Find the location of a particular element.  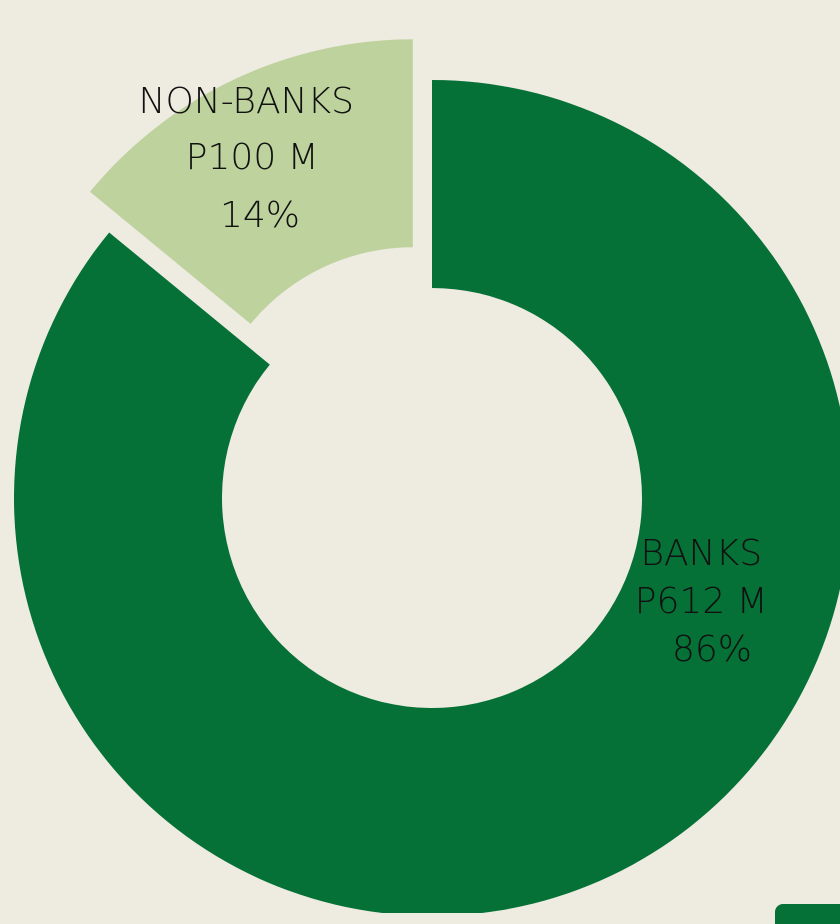

label-non-banks: NON-BANKS P100 M 14% is located at coordinates (252, 158).